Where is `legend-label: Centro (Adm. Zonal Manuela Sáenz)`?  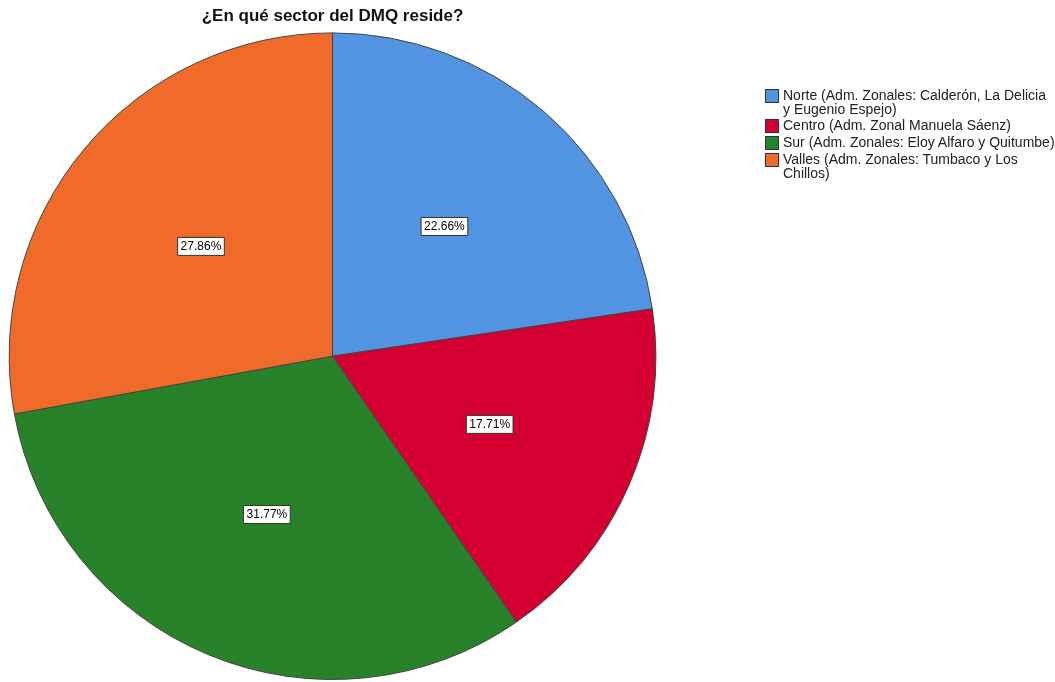
legend-label: Centro (Adm. Zonal Manuela Sáenz) is located at coordinates (897, 125).